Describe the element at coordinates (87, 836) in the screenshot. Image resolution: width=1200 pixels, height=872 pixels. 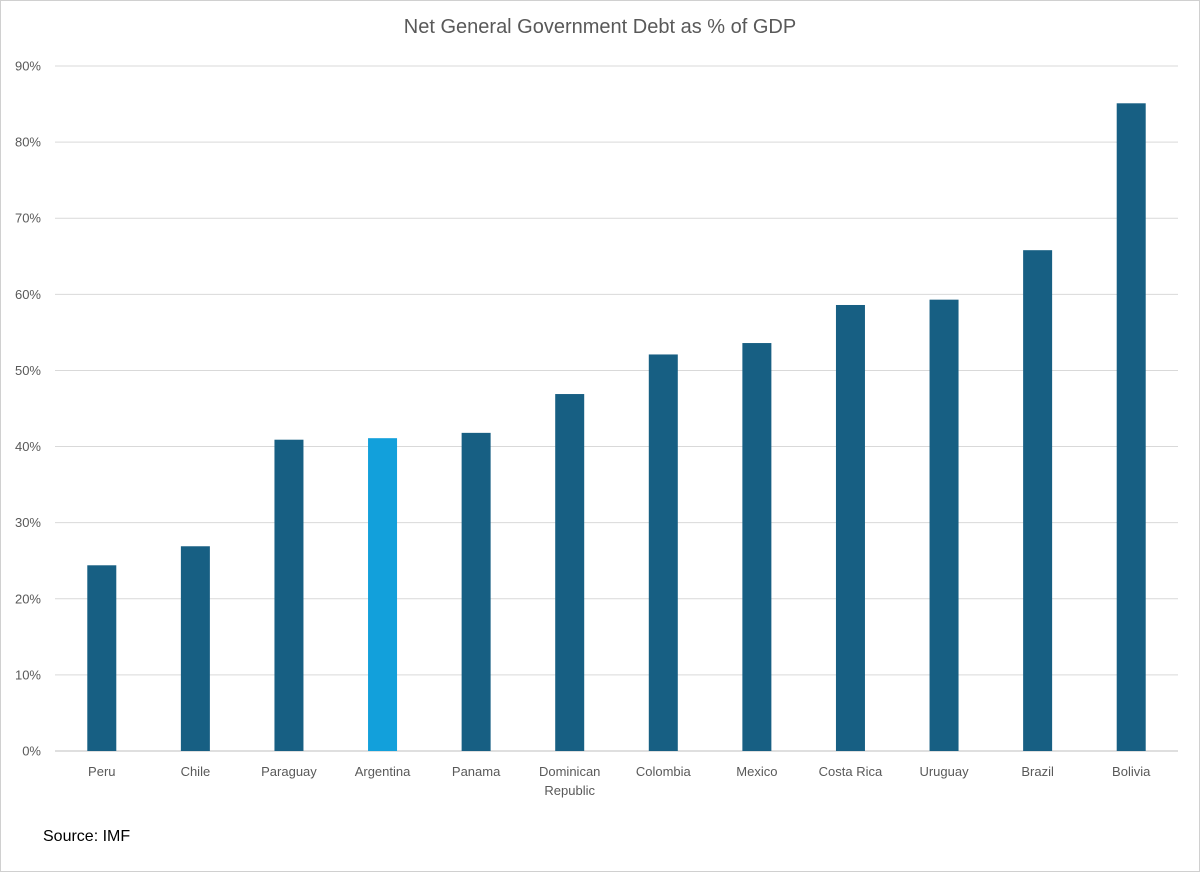
I see `source-note: Source: IMF` at that location.